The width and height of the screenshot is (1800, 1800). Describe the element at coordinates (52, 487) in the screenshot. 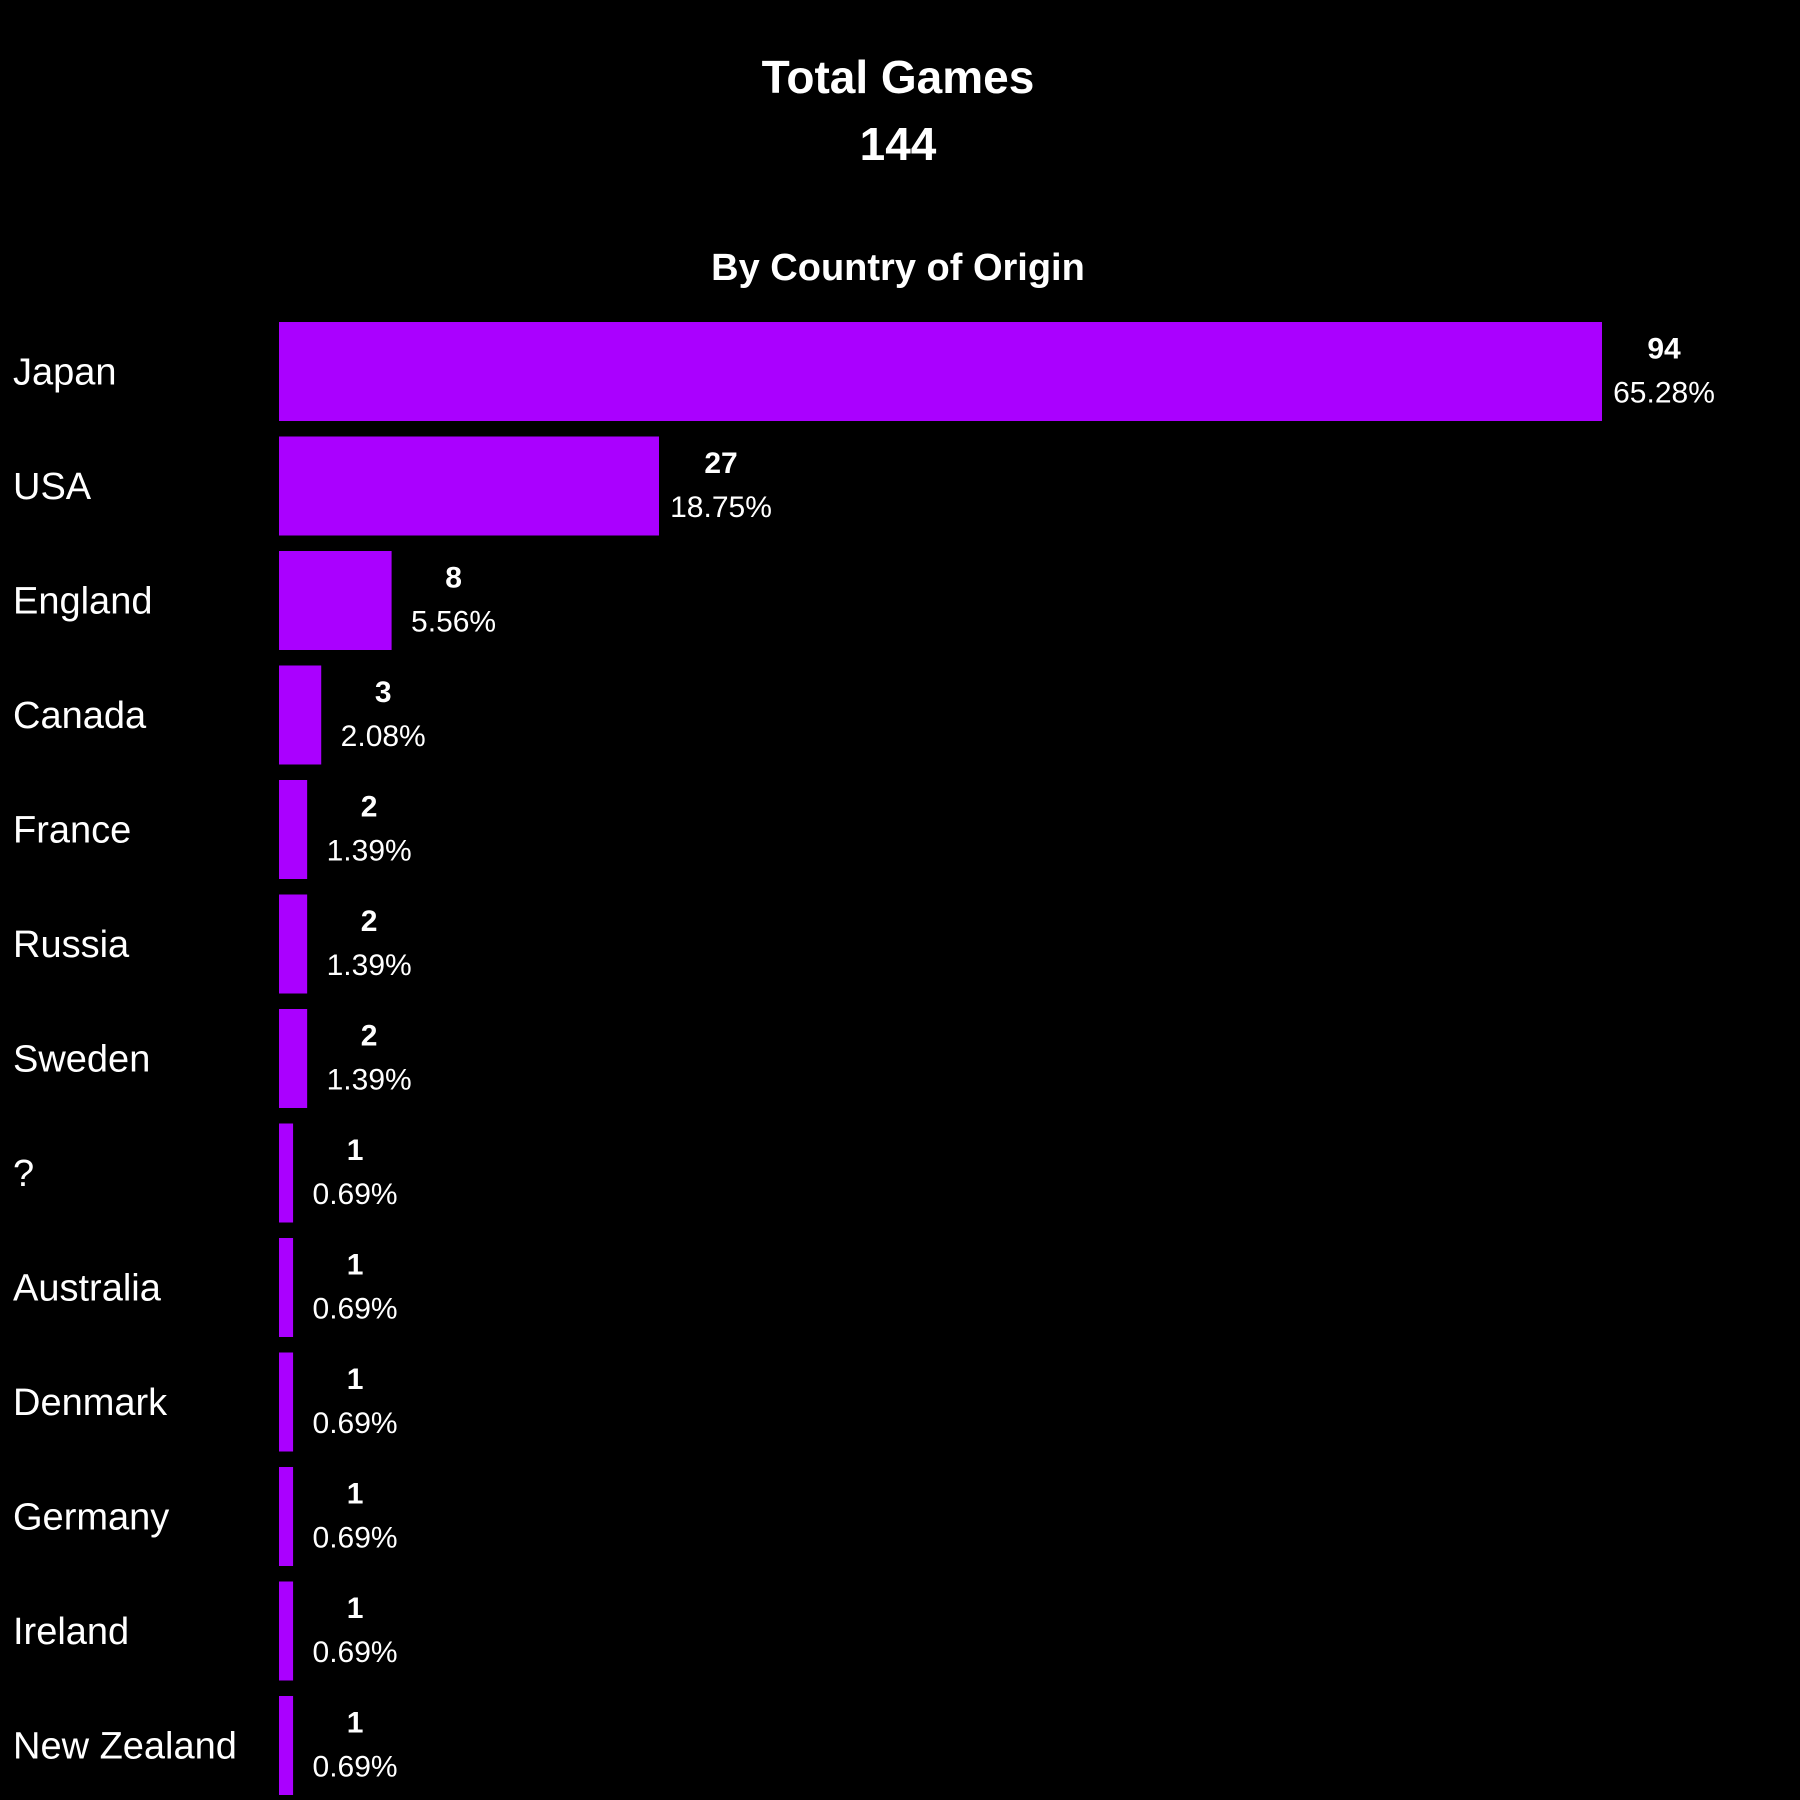

I see `category-label: USA` at that location.